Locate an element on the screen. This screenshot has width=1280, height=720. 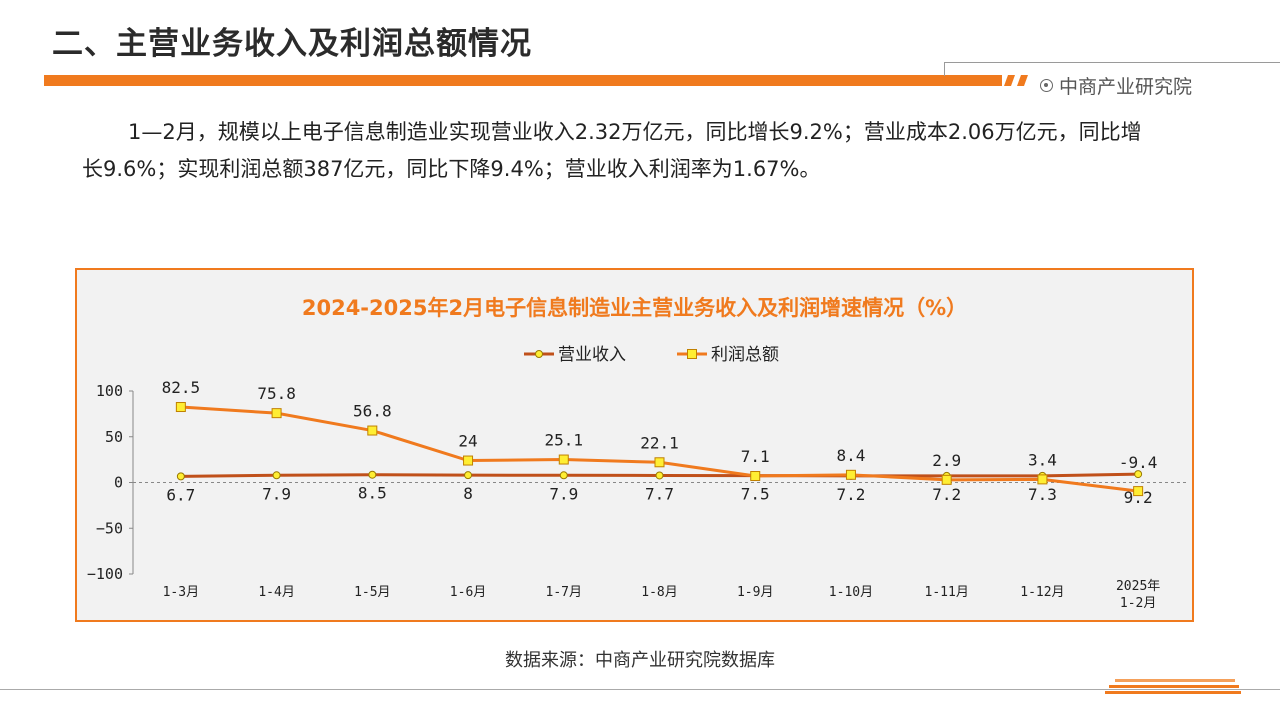
x-tick-label: 1-11月 is located at coordinates (947, 592).